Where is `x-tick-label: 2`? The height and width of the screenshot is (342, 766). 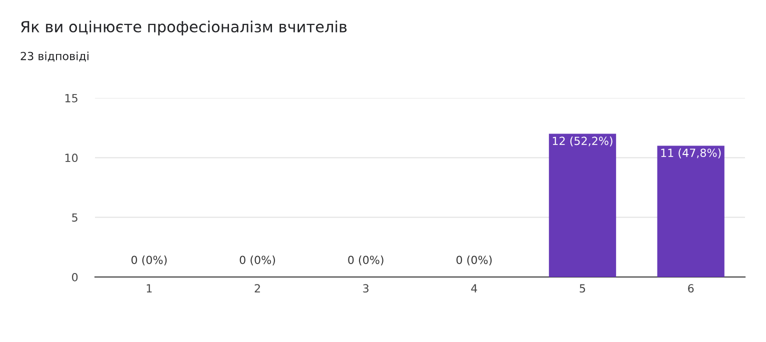 x-tick-label: 2 is located at coordinates (257, 288).